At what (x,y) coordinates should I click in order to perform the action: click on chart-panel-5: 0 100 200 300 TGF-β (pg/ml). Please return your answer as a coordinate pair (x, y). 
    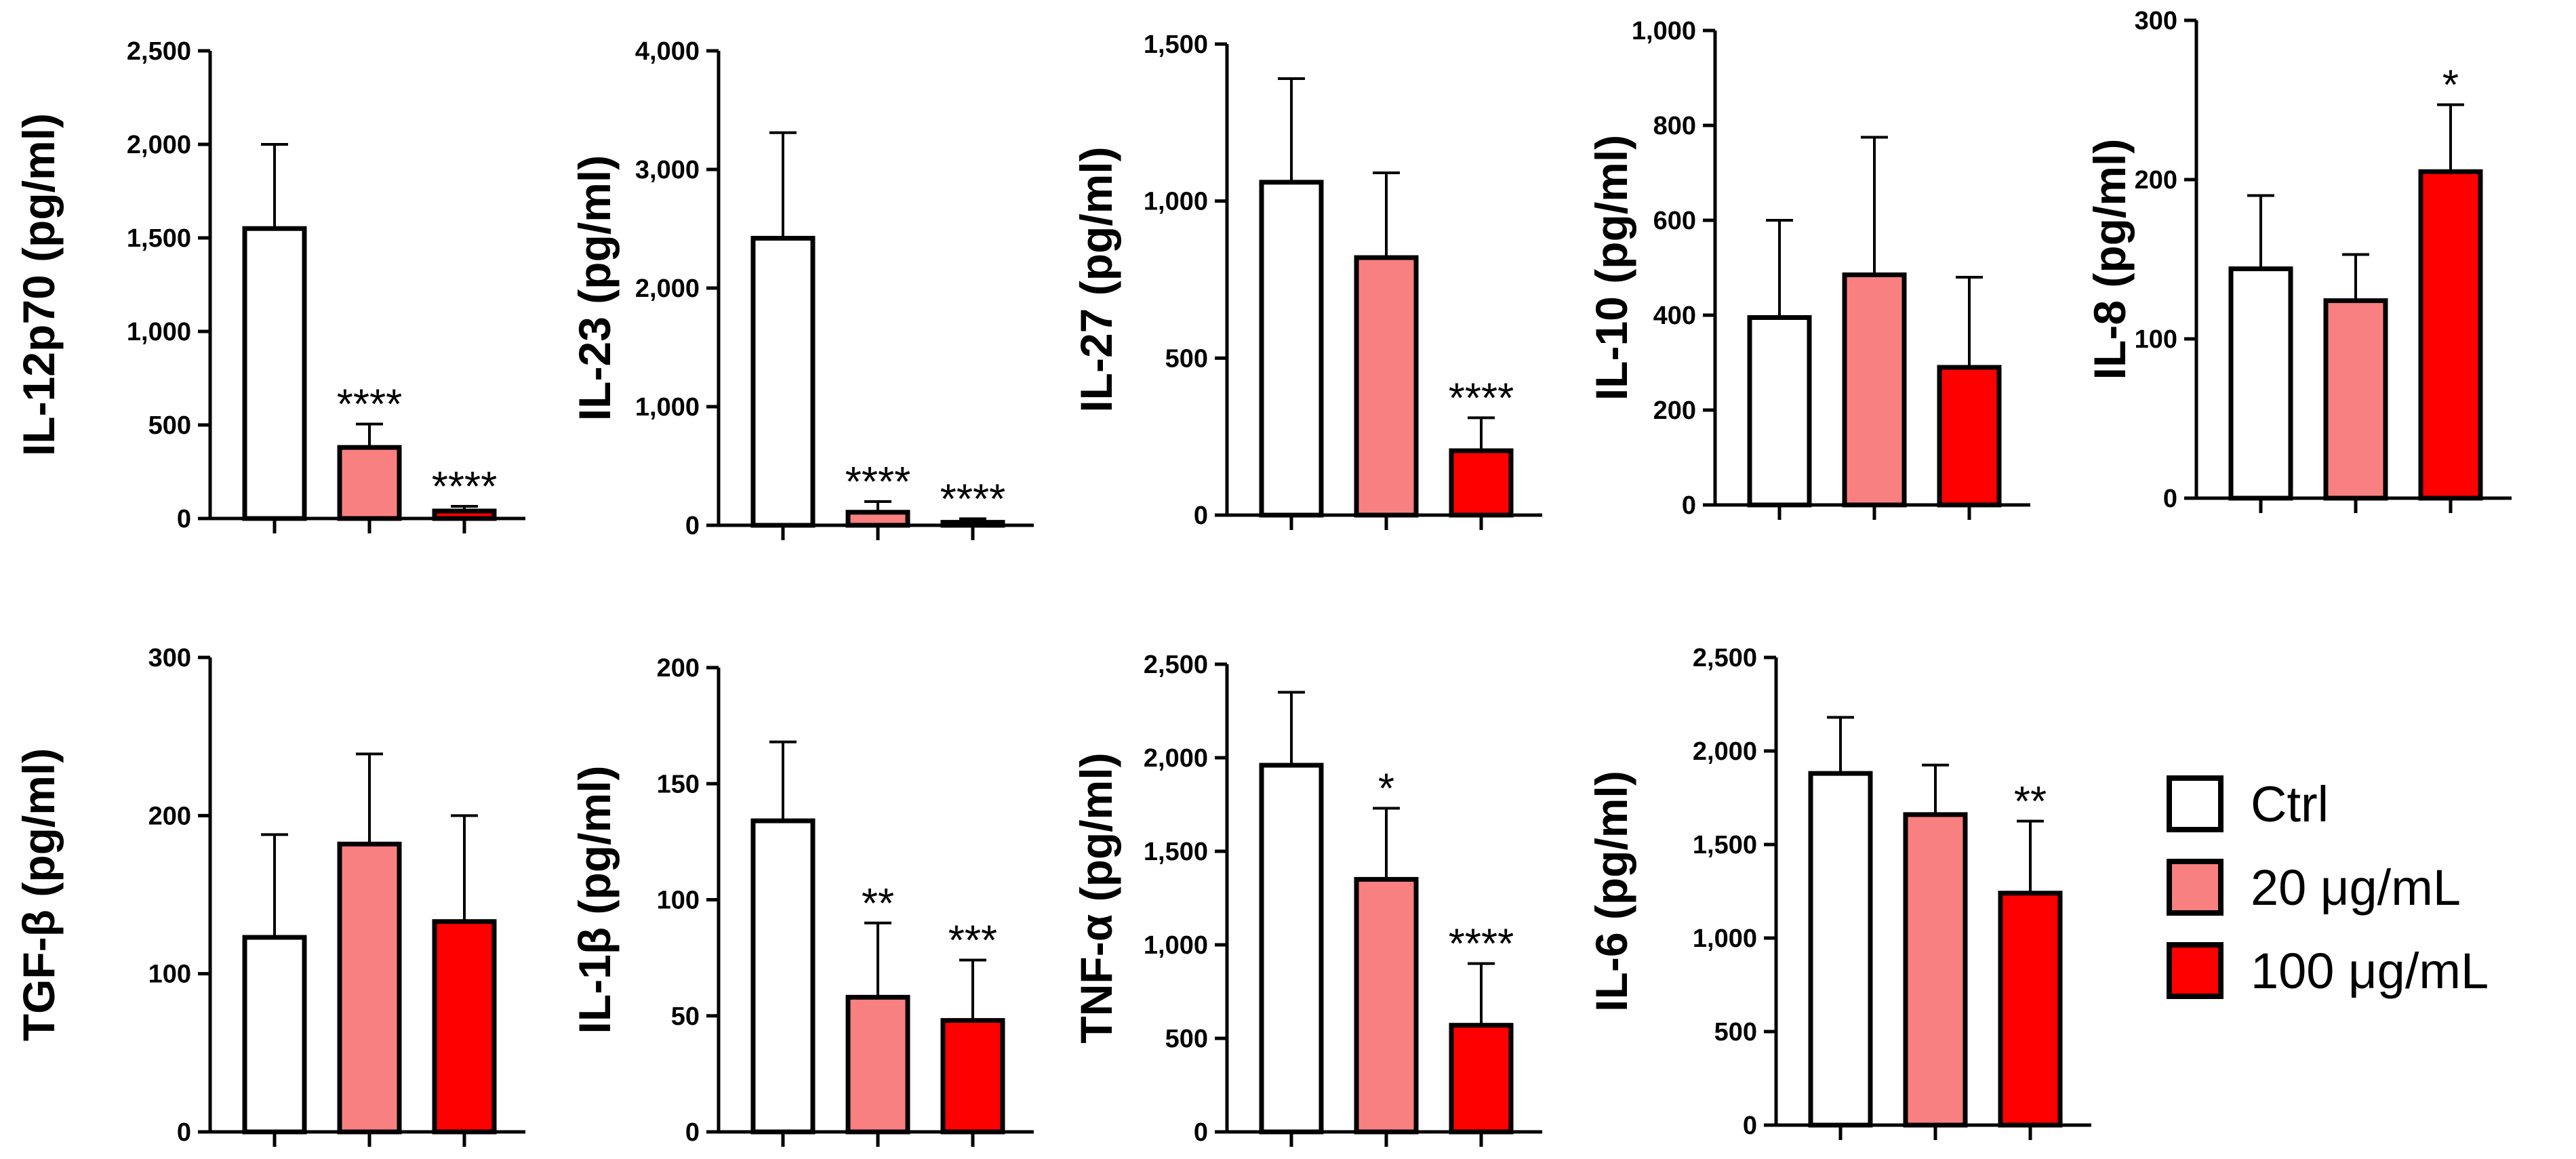
    Looking at the image, I should click on (269, 895).